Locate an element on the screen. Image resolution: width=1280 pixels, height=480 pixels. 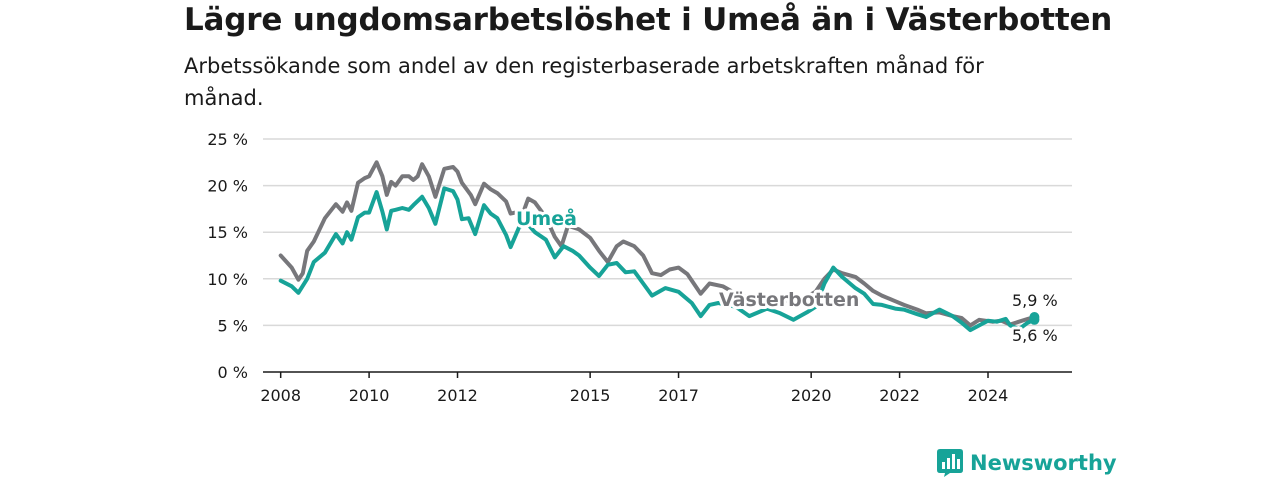
y-tick-label: 25 % is located at coordinates (227, 139).